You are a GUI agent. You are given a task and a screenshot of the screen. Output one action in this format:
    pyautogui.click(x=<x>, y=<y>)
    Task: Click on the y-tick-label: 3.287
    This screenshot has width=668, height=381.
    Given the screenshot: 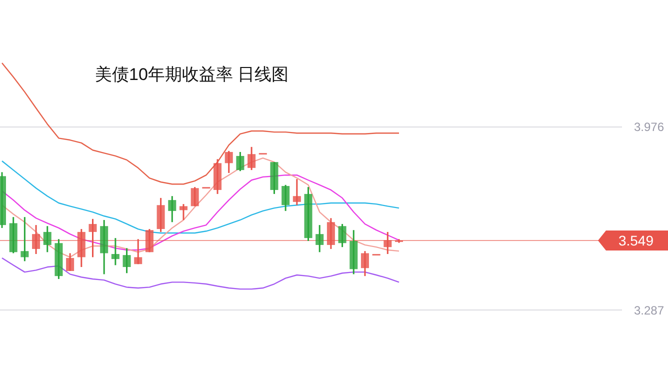 What is the action you would take?
    pyautogui.click(x=649, y=310)
    